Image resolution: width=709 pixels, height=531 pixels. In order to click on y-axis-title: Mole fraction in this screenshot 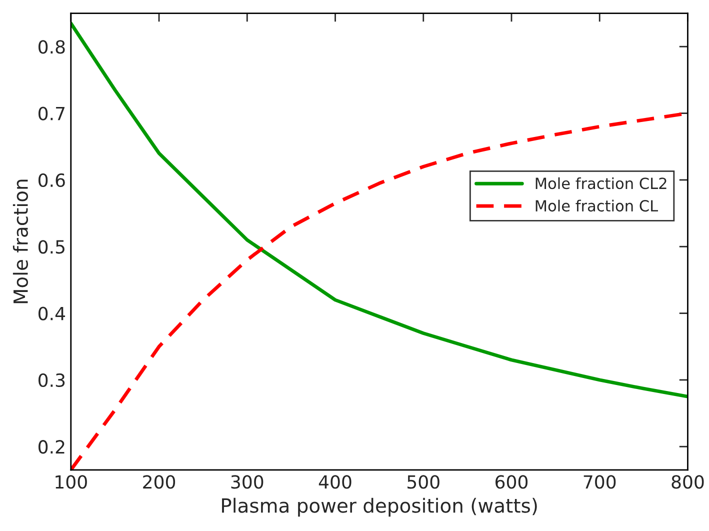, I will do `click(20, 242)`.